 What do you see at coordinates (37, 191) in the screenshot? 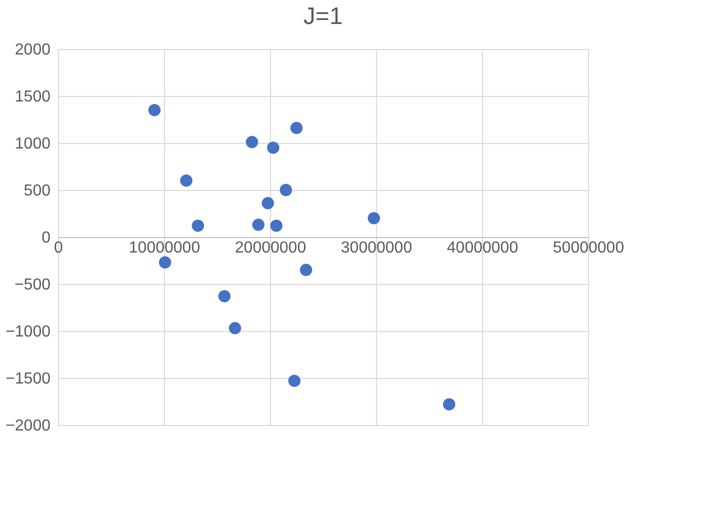
I see `y-tick-label: 500` at bounding box center [37, 191].